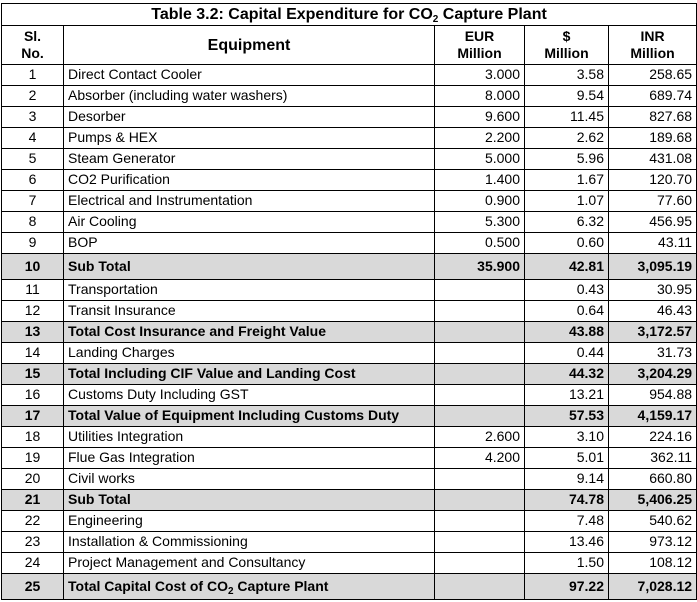 The image size is (697, 602). I want to click on row-usd-value: 3.58, so click(566, 75).